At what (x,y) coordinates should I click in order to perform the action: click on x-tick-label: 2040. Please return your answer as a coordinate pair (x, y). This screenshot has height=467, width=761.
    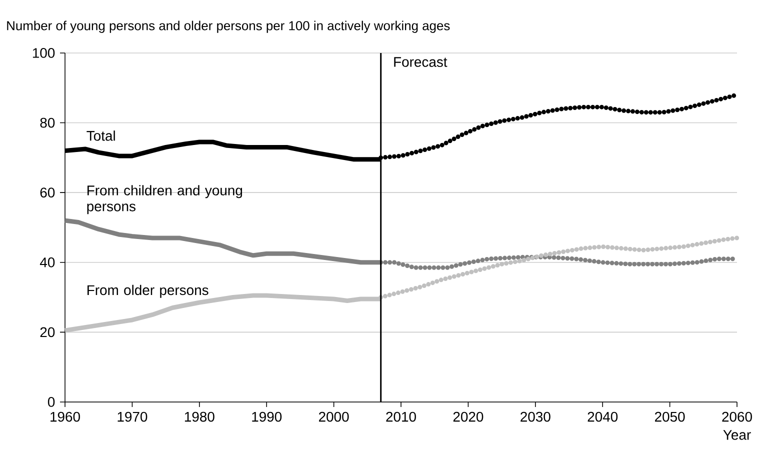
    Looking at the image, I should click on (603, 417).